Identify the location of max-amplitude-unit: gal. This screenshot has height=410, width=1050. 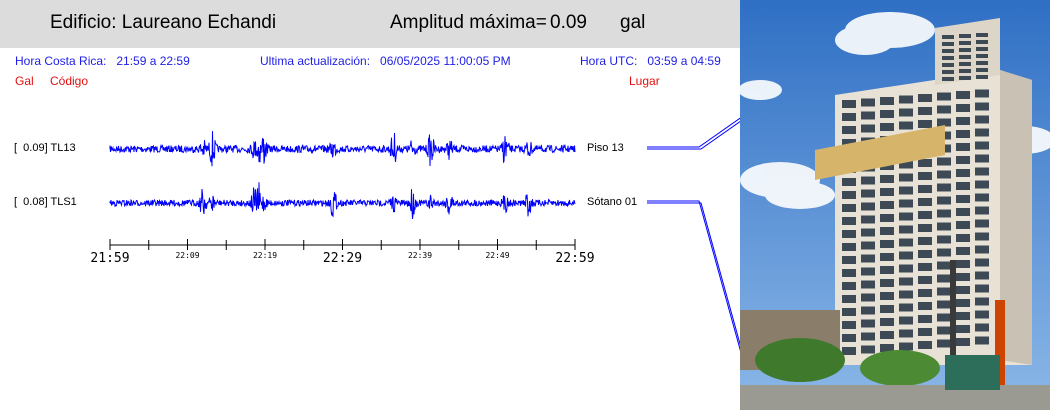
(633, 22).